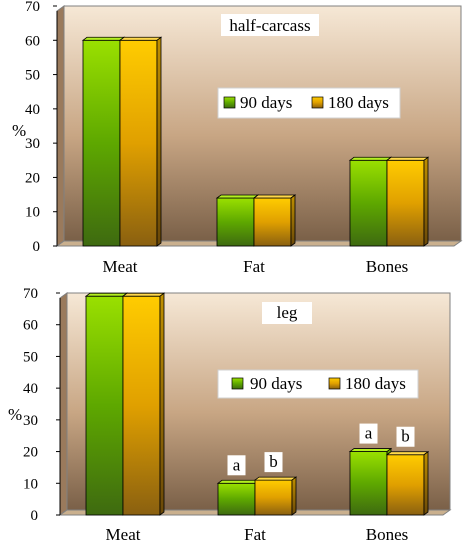  I want to click on chart-title: leg, so click(287, 312).